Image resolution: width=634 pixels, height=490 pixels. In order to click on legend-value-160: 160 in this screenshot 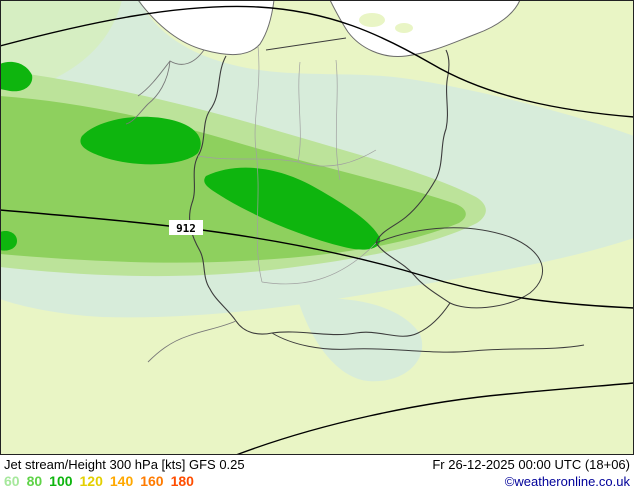, I will do `click(152, 480)`.